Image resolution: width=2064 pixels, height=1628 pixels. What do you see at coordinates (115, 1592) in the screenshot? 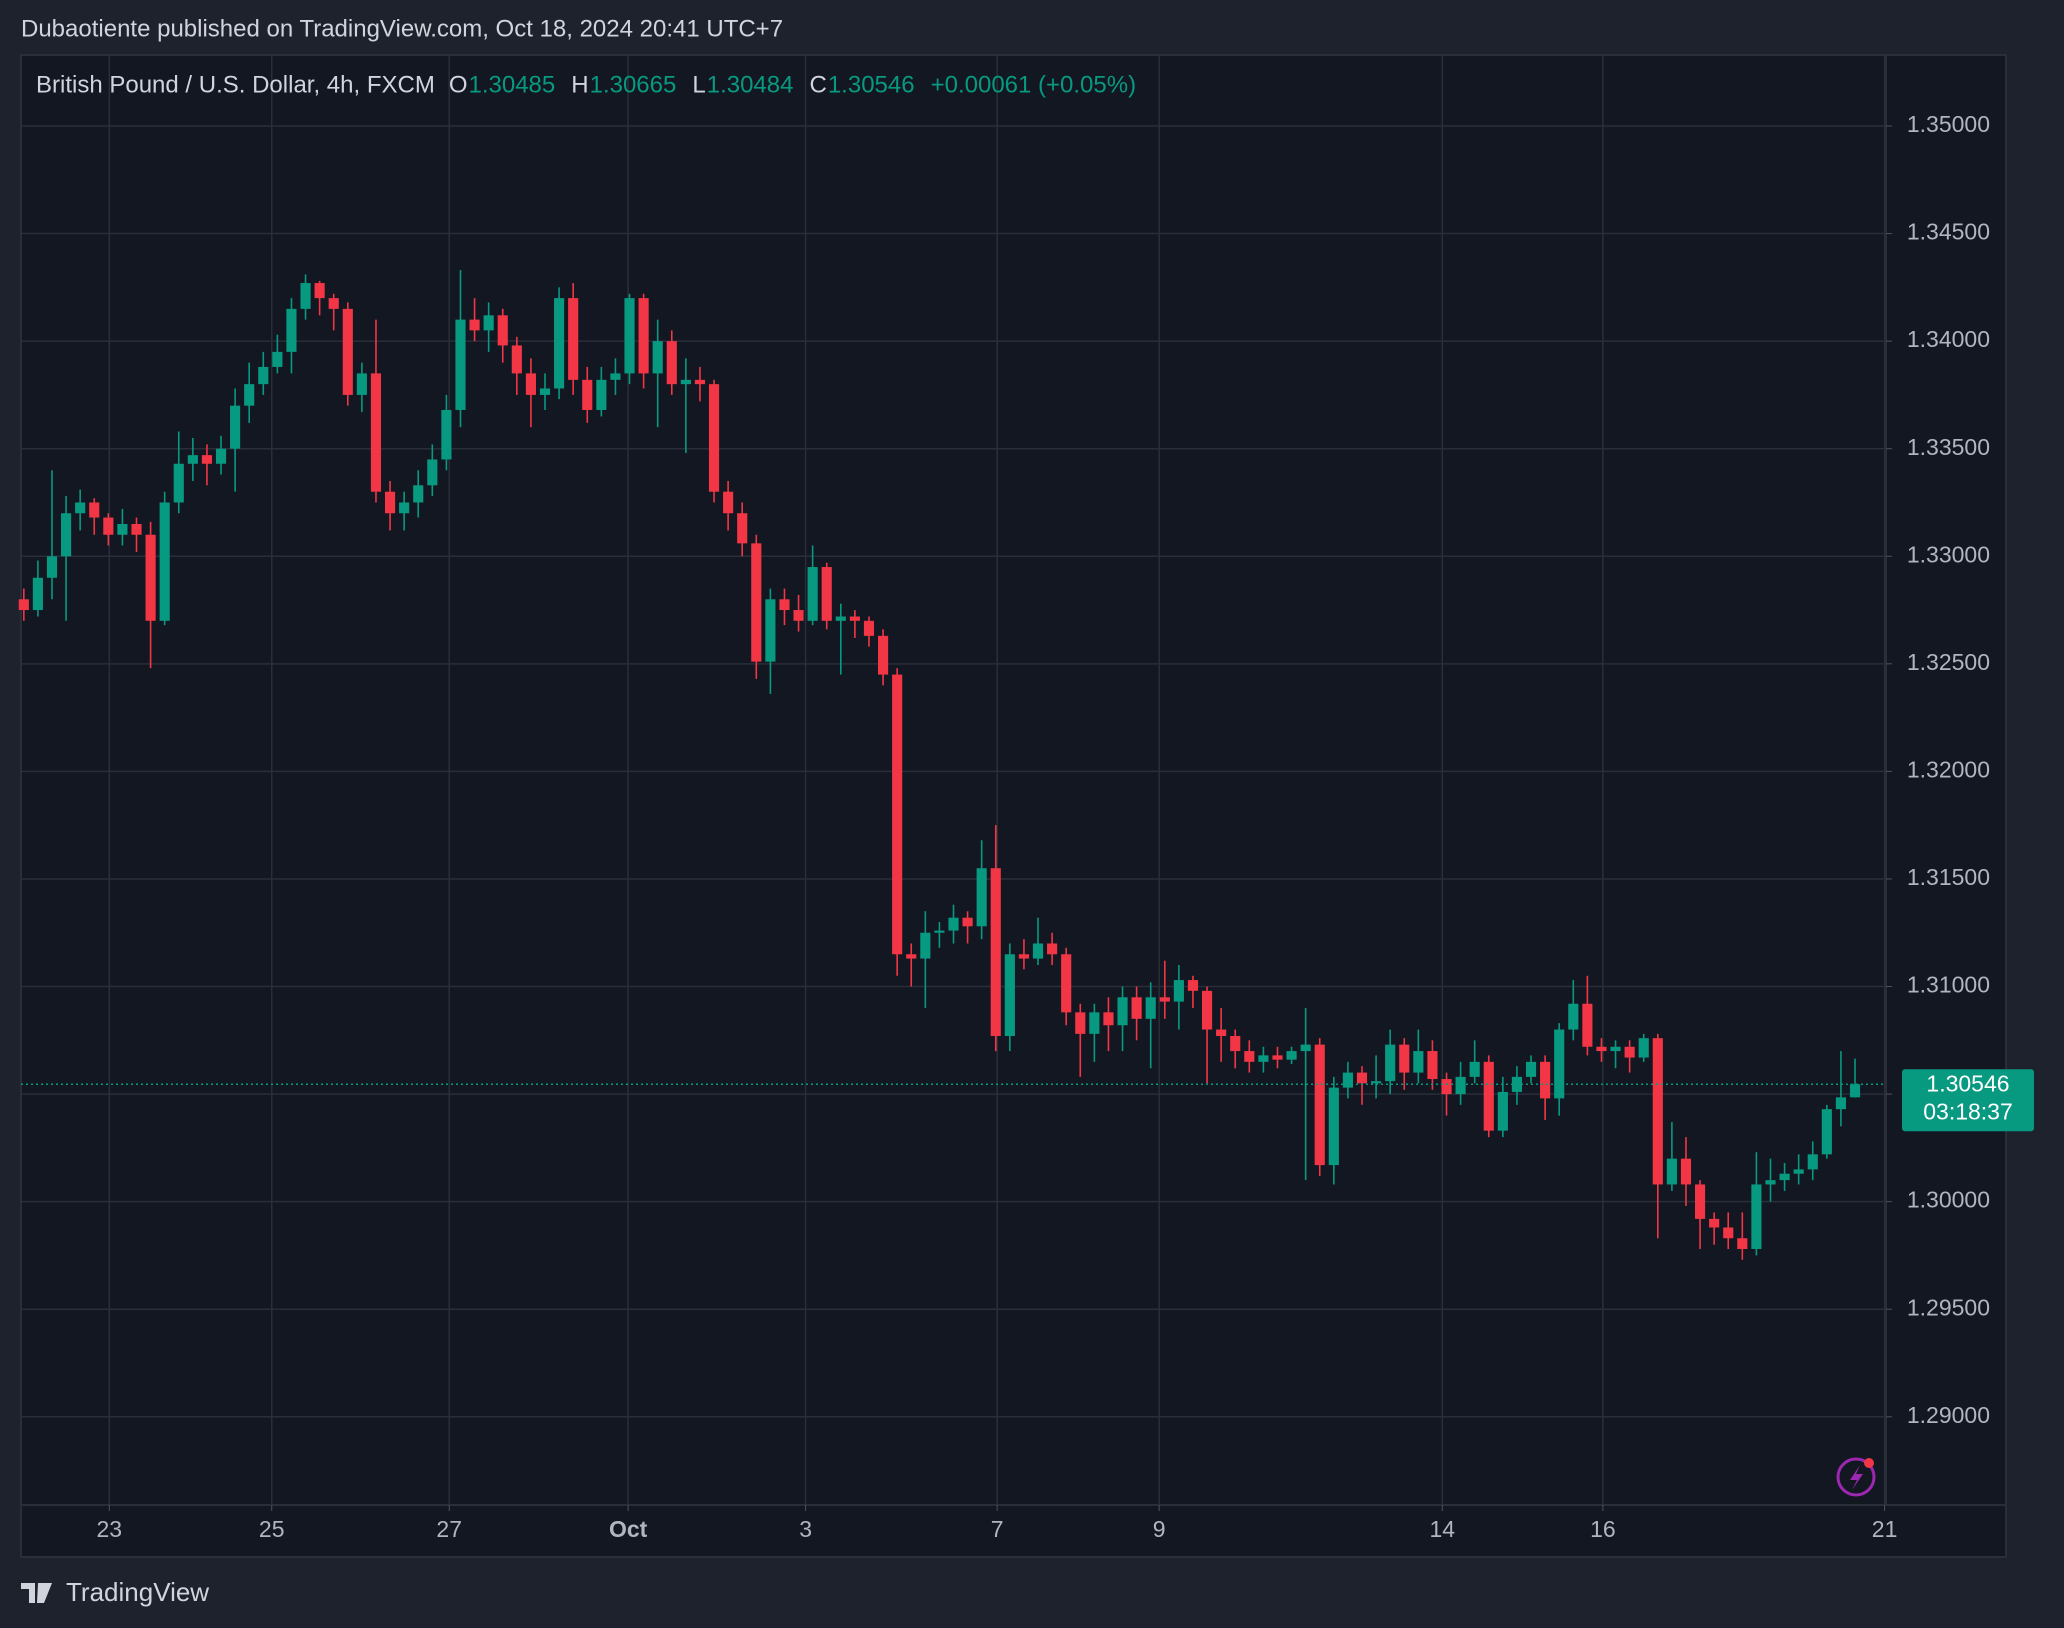
I see `brand: TradingView` at bounding box center [115, 1592].